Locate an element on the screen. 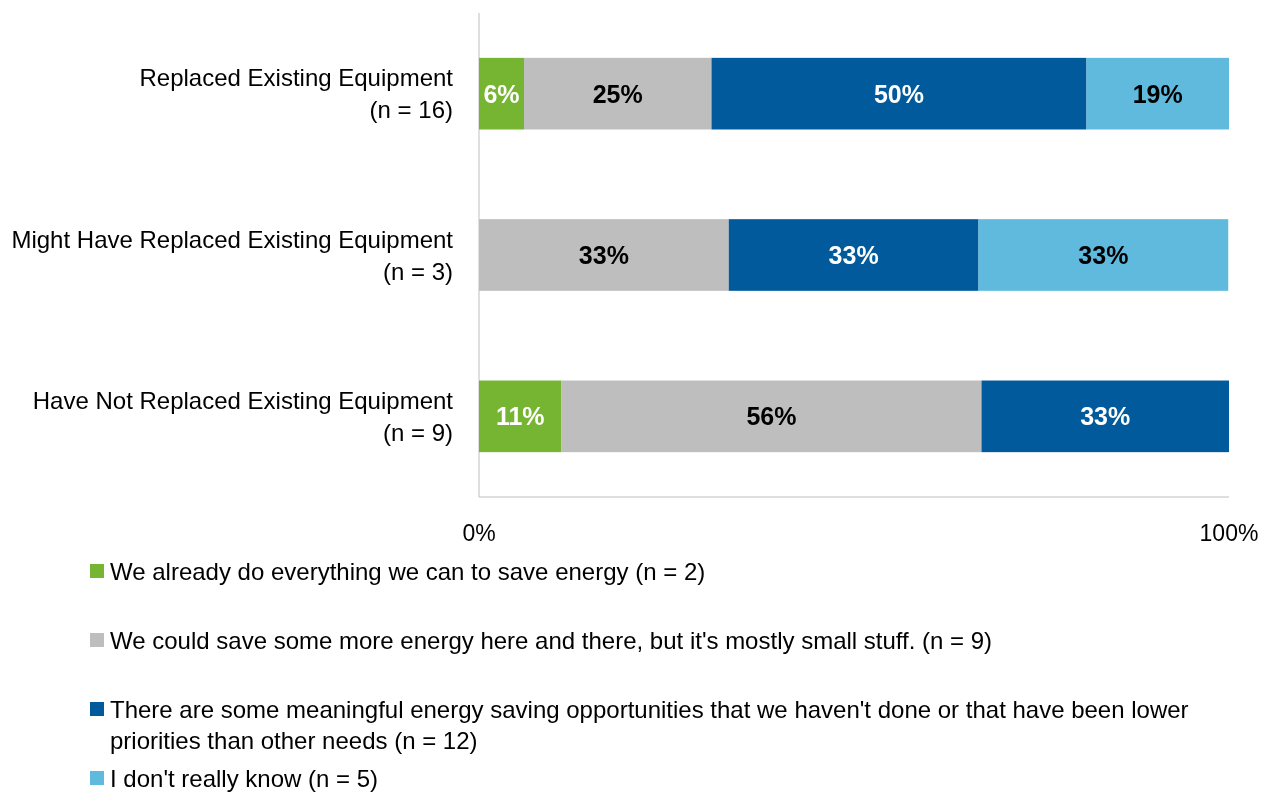  x-tick-label: 100% is located at coordinates (1229, 533).